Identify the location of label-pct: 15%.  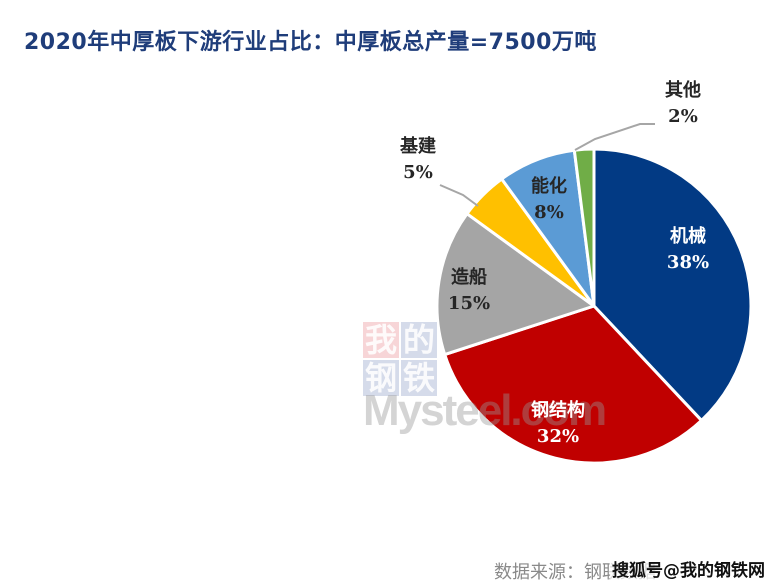
(469, 303).